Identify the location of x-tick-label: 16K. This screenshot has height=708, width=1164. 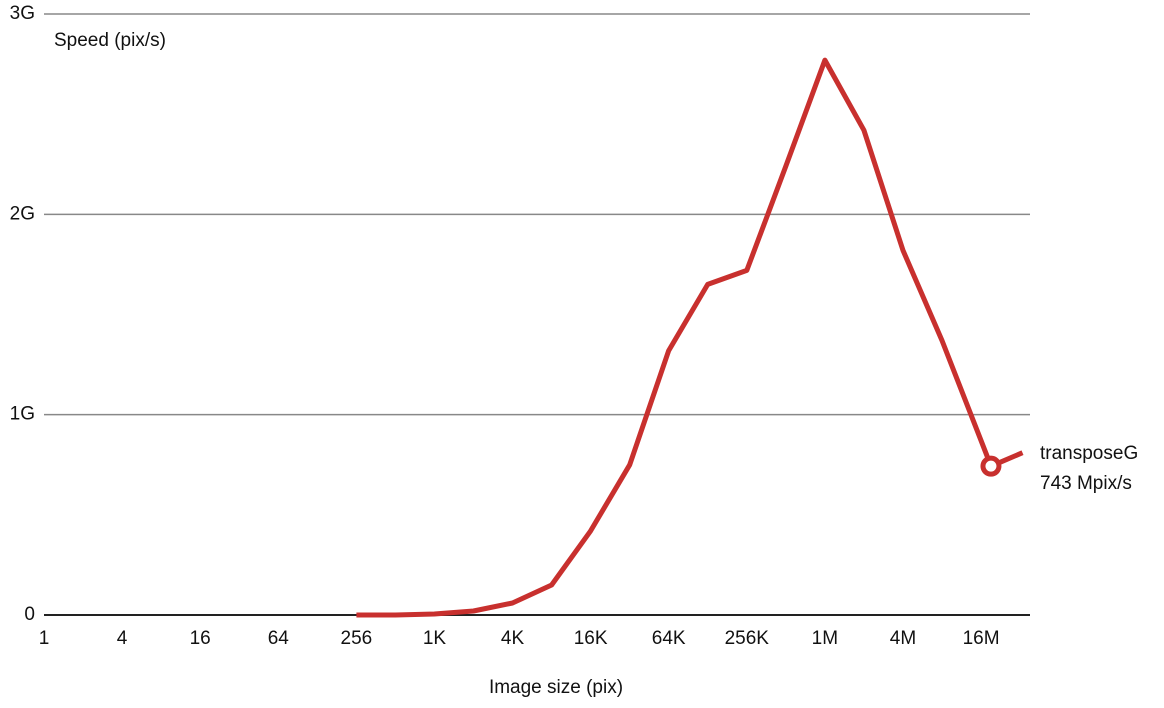
(591, 638).